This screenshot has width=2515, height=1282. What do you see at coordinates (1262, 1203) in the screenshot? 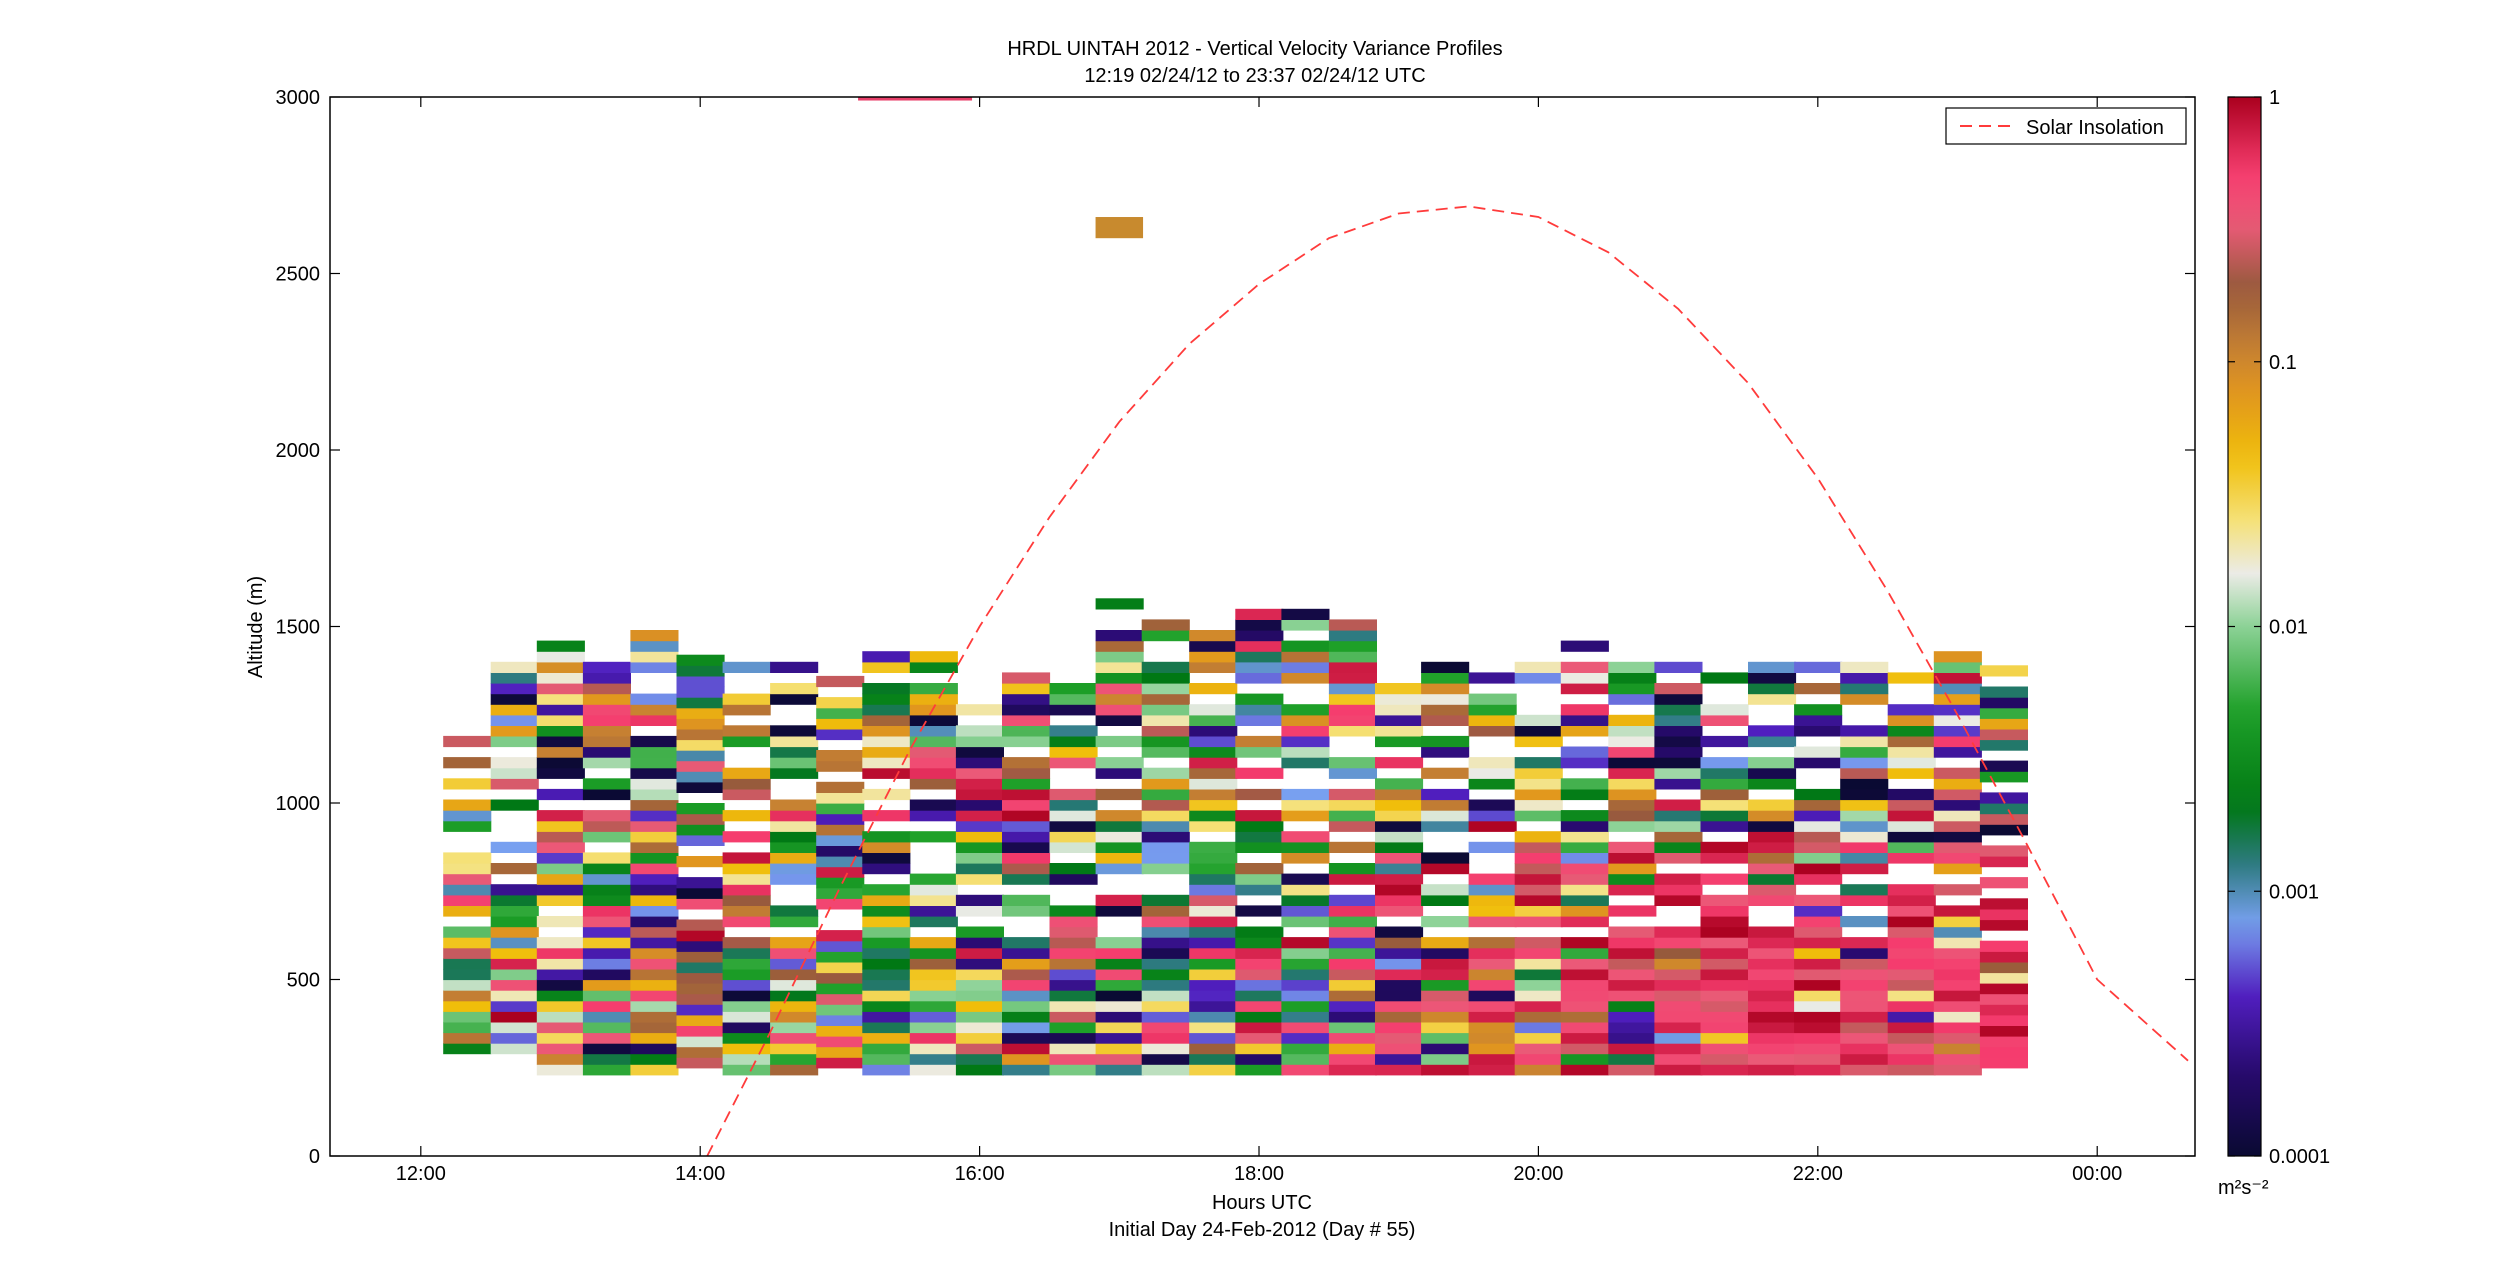
I see `x-axis-label: Hours UTC` at bounding box center [1262, 1203].